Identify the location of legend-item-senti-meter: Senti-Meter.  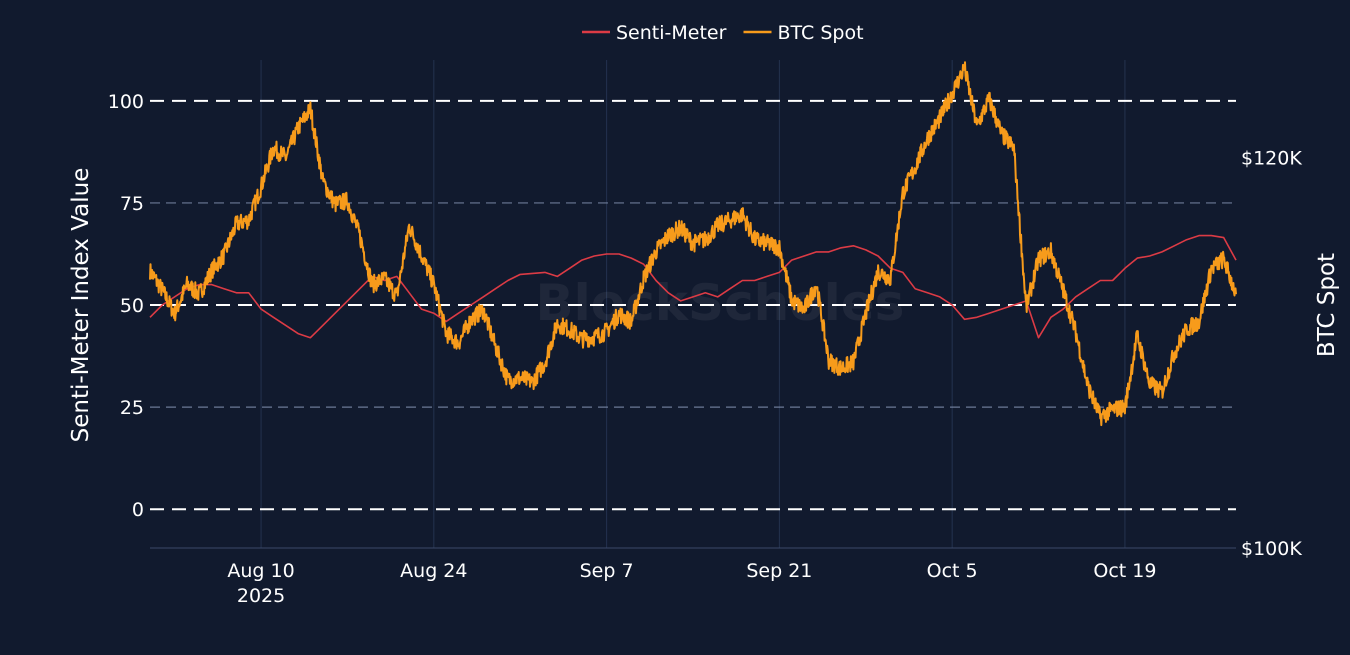
(654, 33).